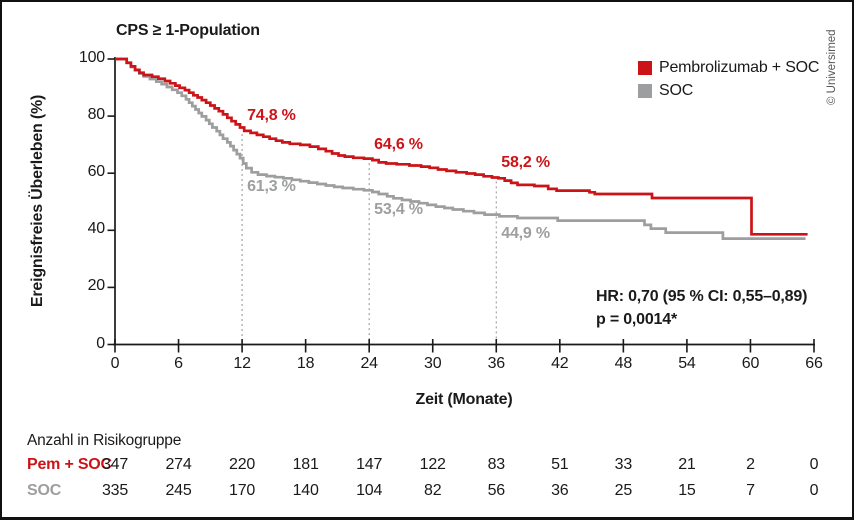 This screenshot has width=854, height=520. What do you see at coordinates (560, 490) in the screenshot?
I see `risk-count-cell: 36` at bounding box center [560, 490].